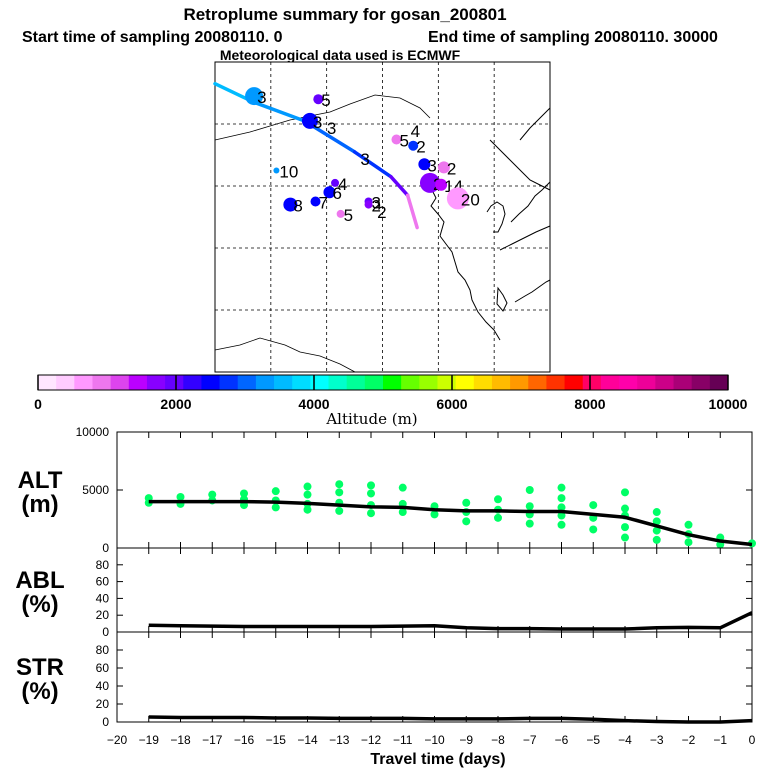  I want to click on y-tick-label-2-0: 0, so click(105, 722).